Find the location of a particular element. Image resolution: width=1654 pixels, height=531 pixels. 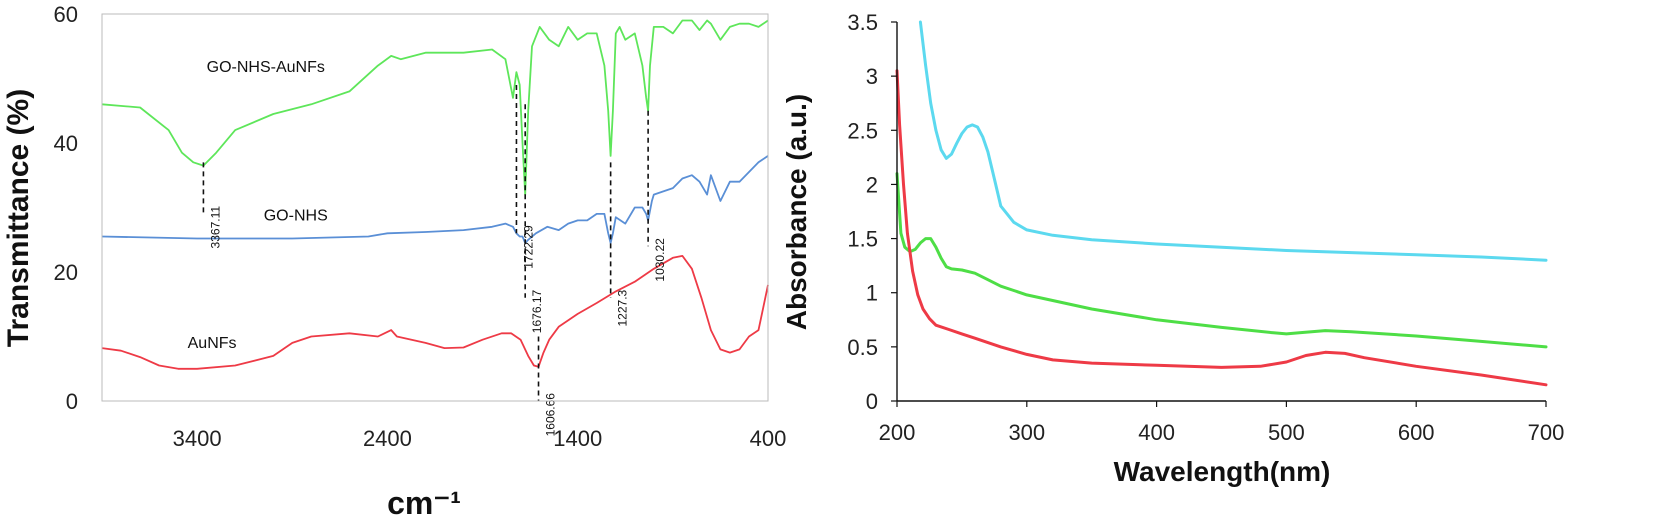

uvvis-xtick-2: 400 is located at coordinates (1156, 432).